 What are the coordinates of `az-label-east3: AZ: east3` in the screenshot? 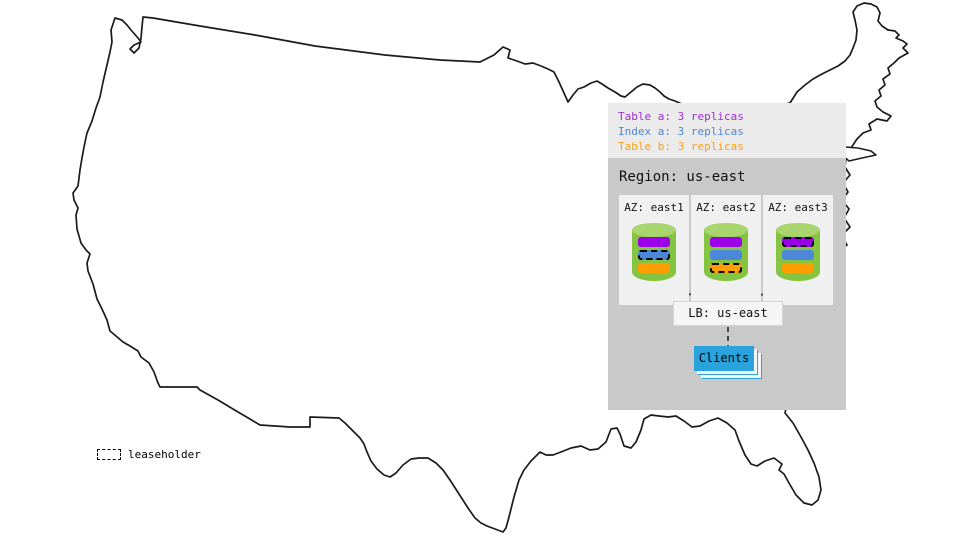 It's located at (798, 207).